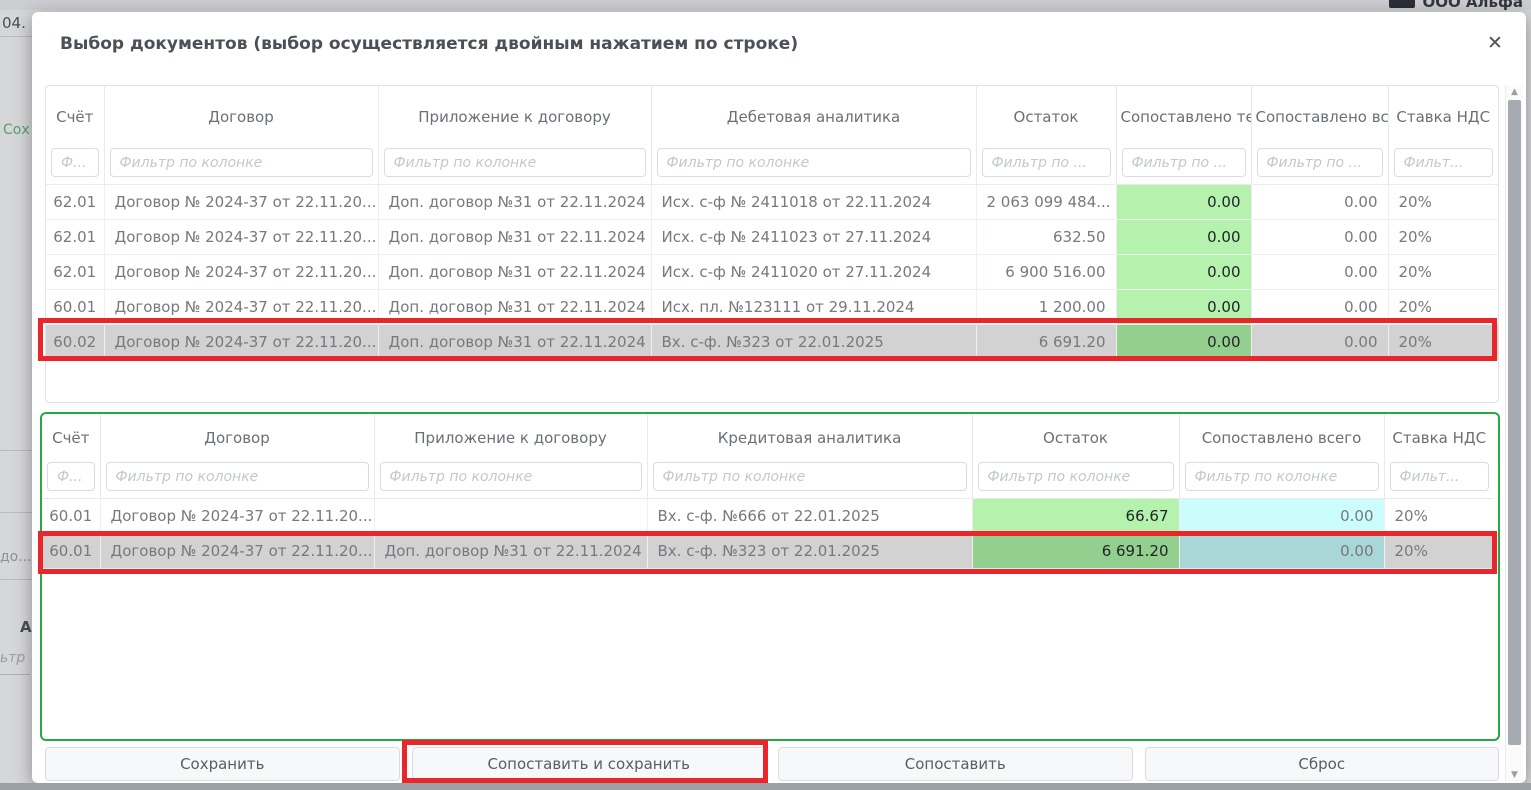  I want to click on col-header-annex: Приложение к договору, so click(511, 438).